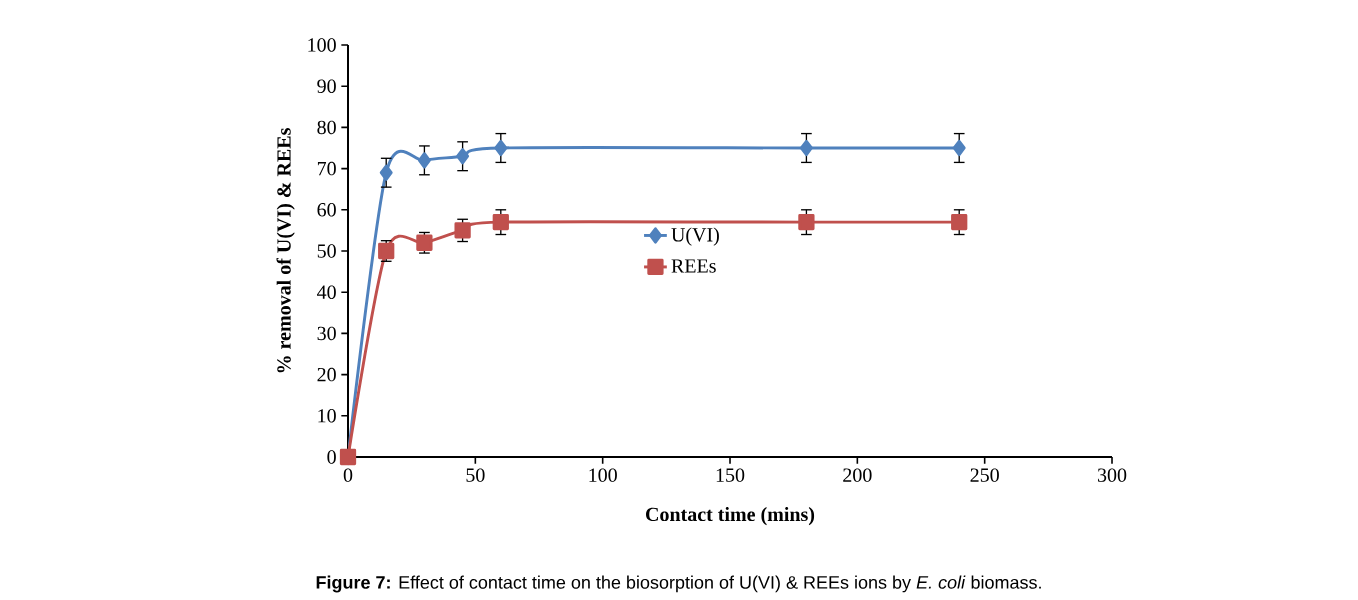 The width and height of the screenshot is (1358, 600). I want to click on y-tick-label: 100, so click(322, 45).